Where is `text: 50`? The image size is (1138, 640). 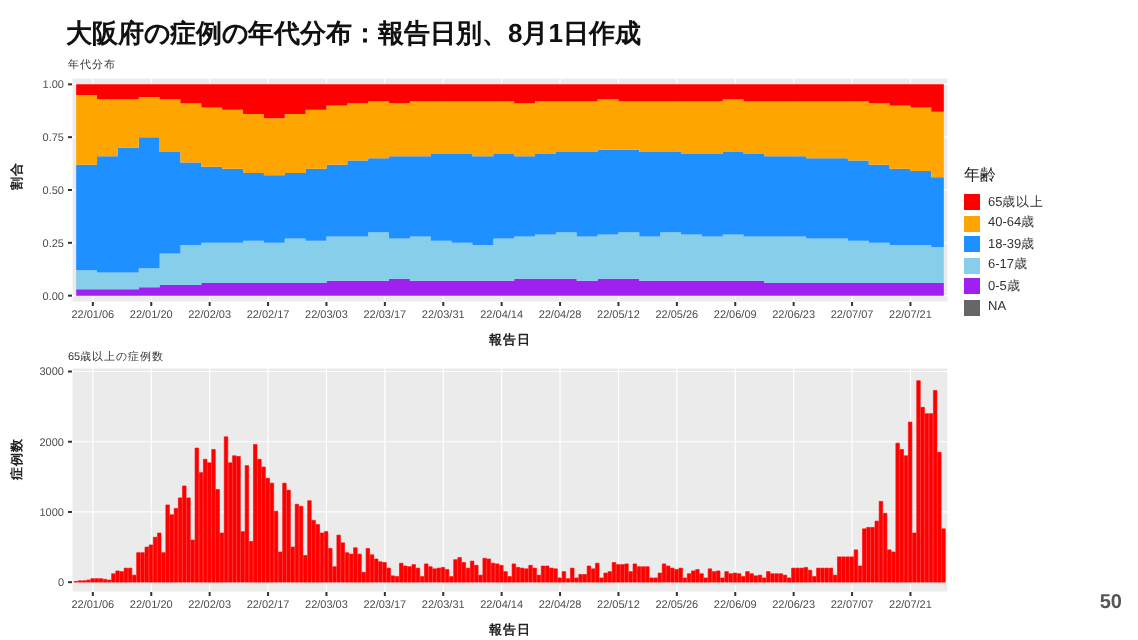
text: 50 is located at coordinates (1110, 603).